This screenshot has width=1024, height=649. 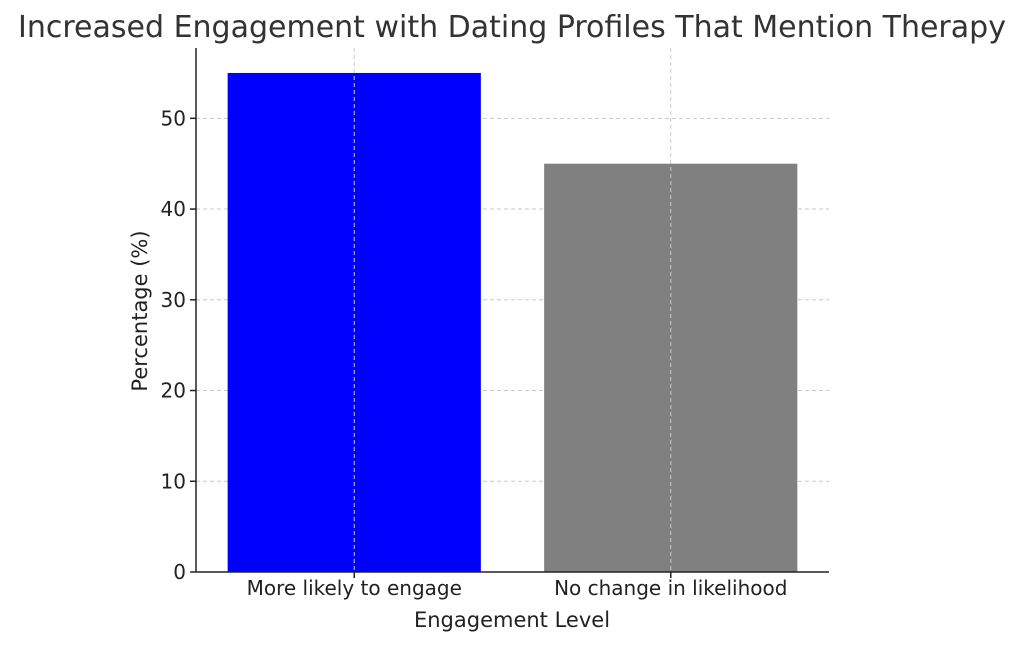 I want to click on x-tick-label: More likely to engage, so click(x=354, y=588).